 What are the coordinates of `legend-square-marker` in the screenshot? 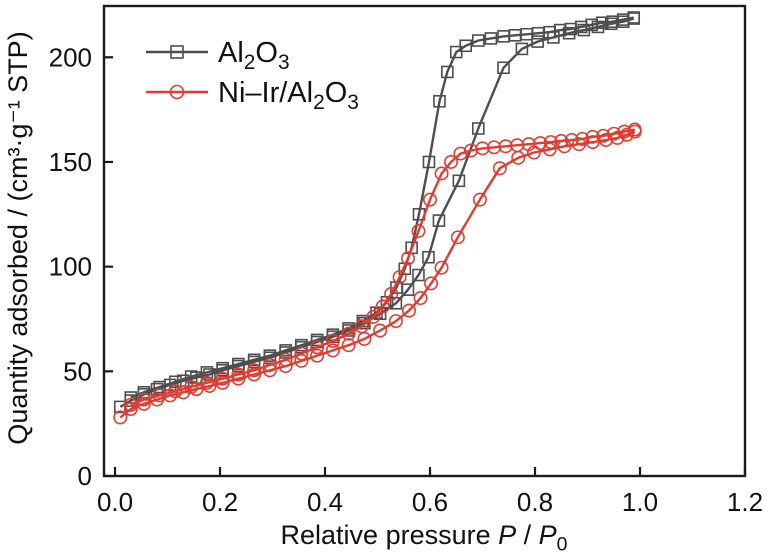 It's located at (177, 52).